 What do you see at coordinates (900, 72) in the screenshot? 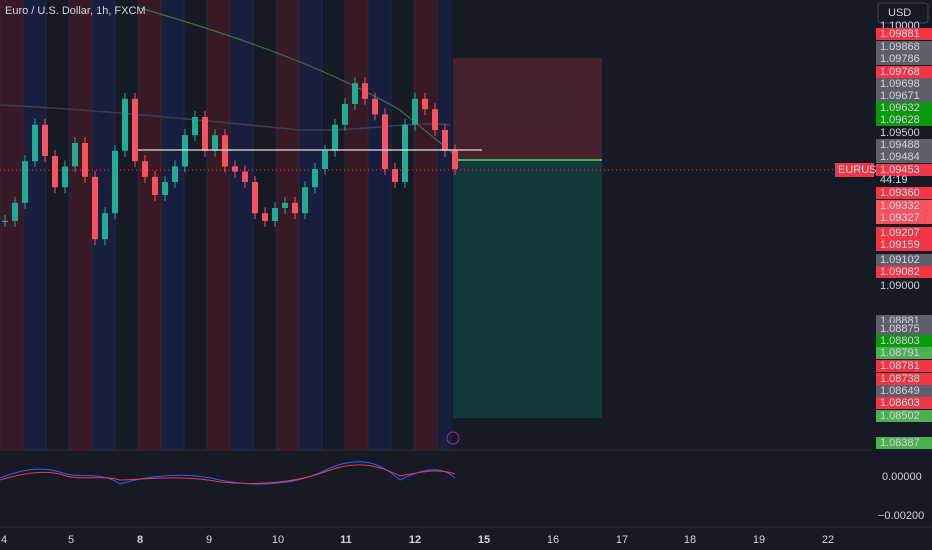
I see `price-label: 1.09768` at bounding box center [900, 72].